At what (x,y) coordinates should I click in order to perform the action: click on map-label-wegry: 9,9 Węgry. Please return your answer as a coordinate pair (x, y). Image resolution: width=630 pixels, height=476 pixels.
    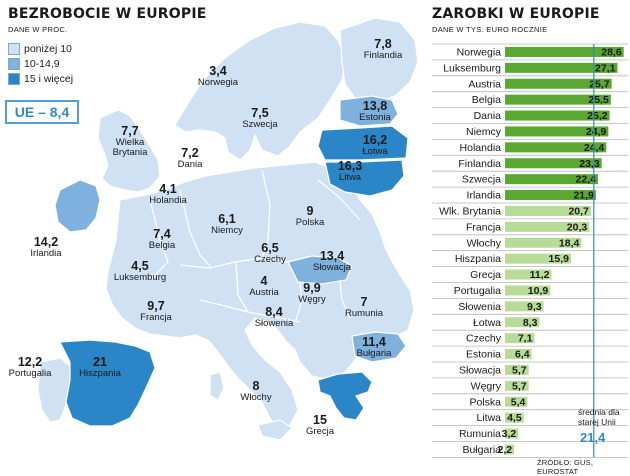
    Looking at the image, I should click on (312, 293).